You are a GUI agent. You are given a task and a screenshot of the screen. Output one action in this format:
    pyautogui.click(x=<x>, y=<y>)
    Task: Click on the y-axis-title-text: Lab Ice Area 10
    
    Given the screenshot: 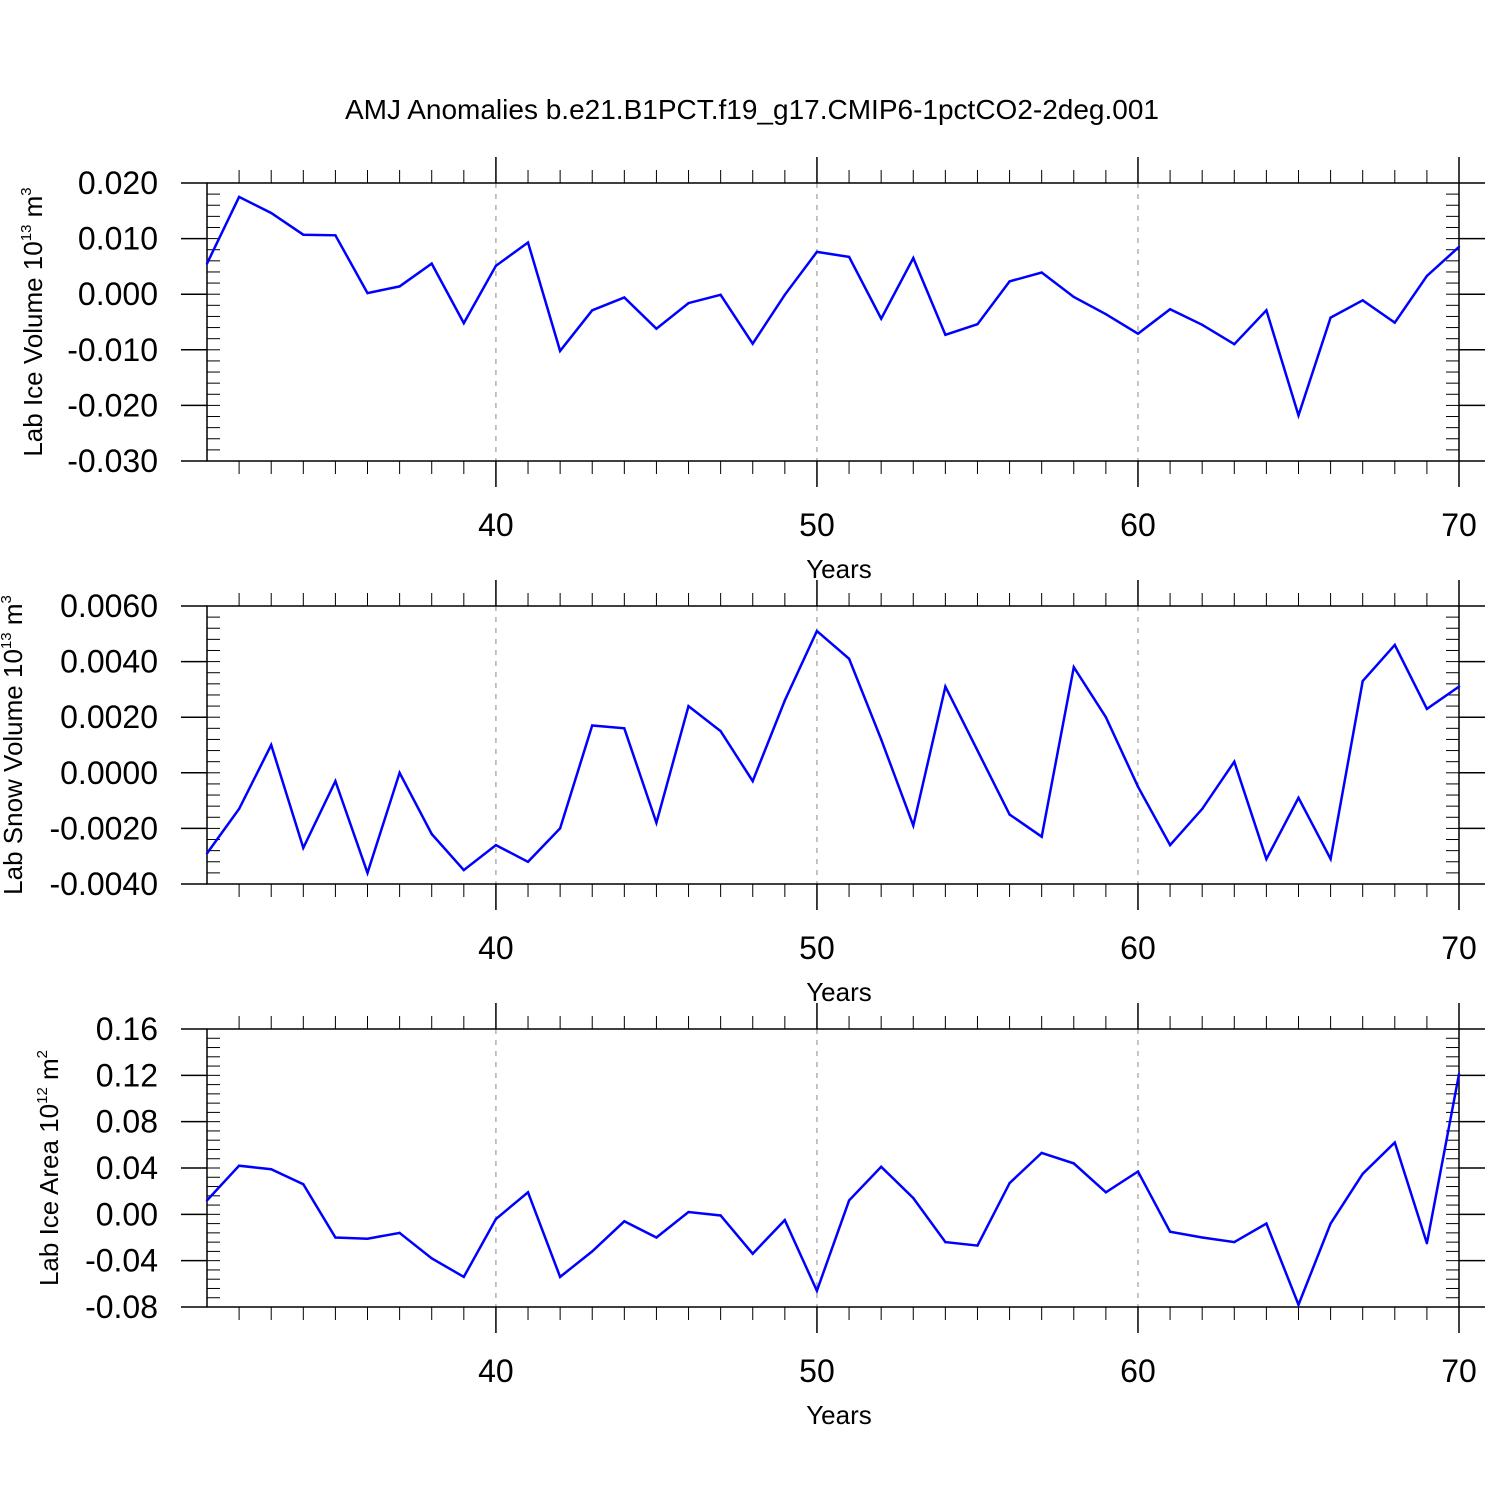 What is the action you would take?
    pyautogui.click(x=49, y=1195)
    